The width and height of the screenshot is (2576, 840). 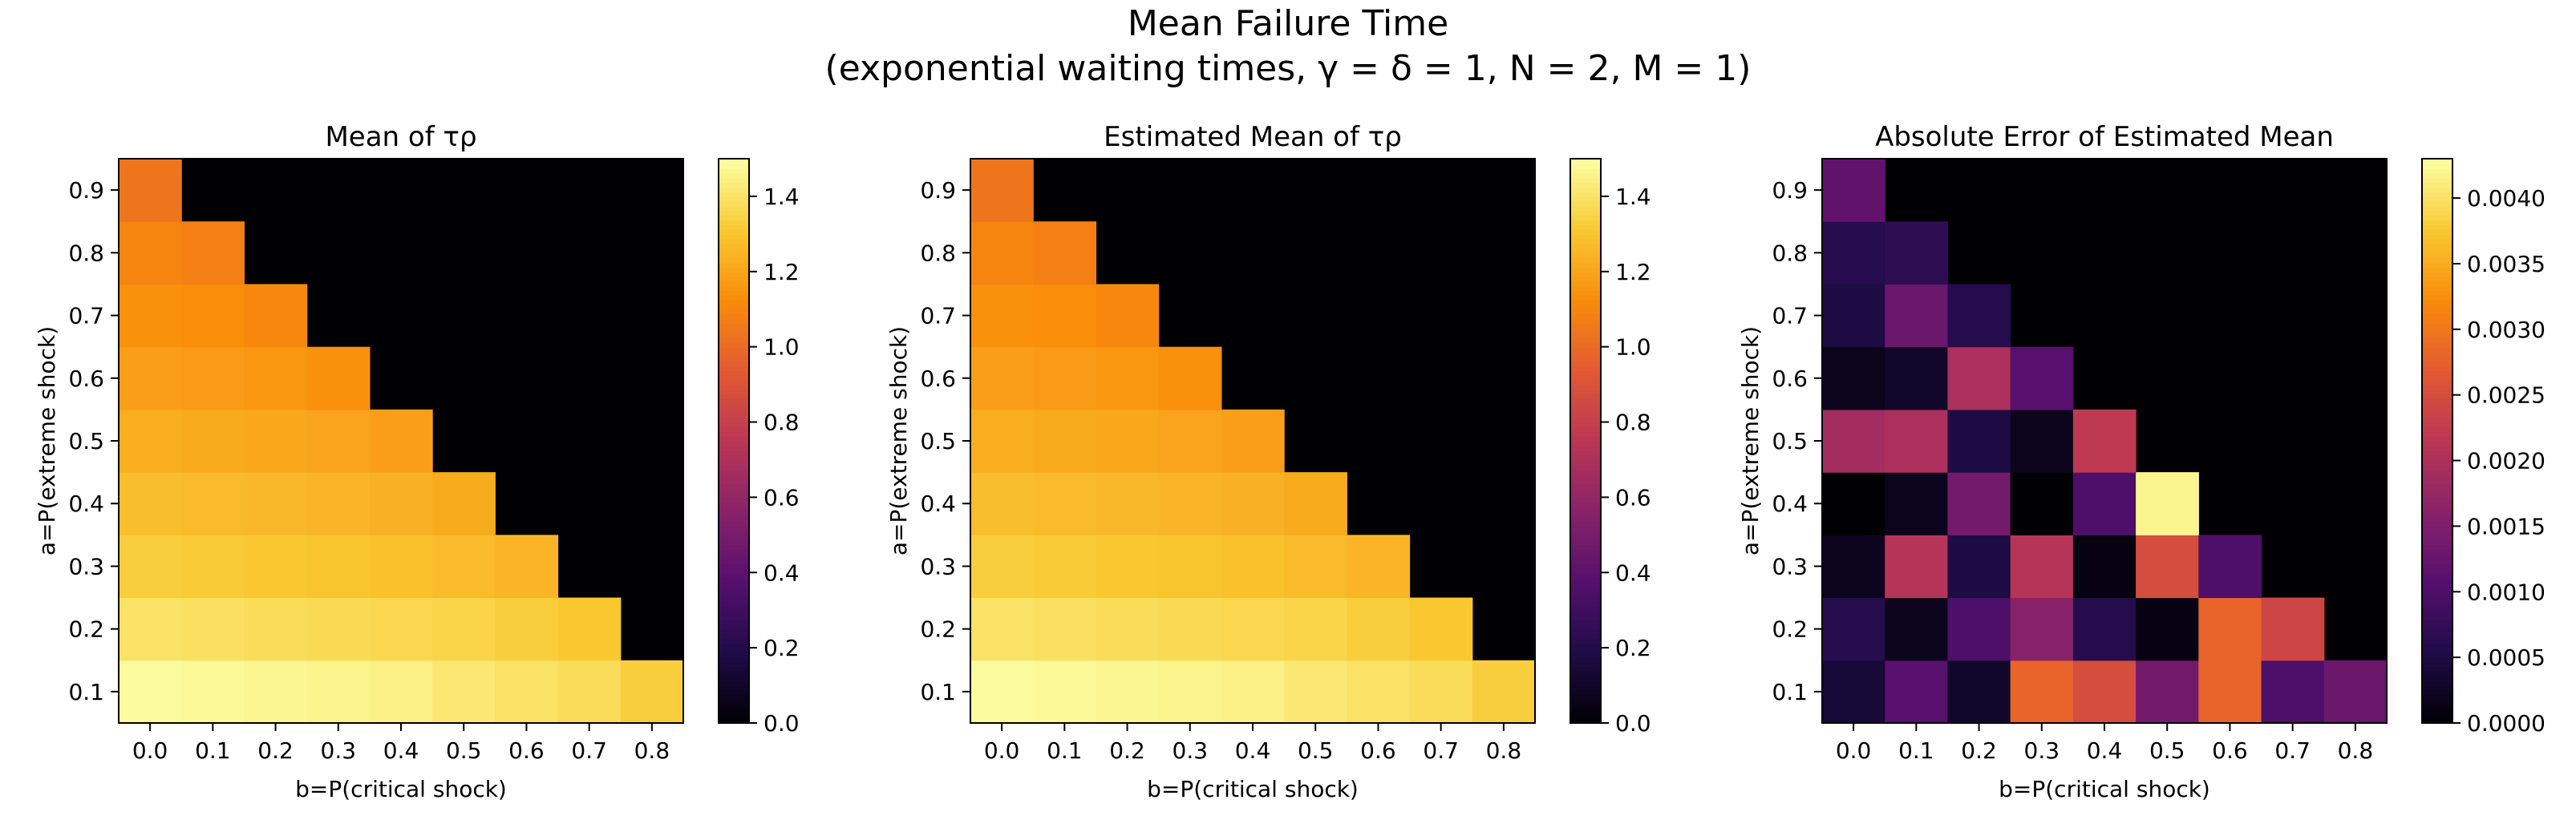 I want to click on x-tick-label: 0.1, so click(x=213, y=750).